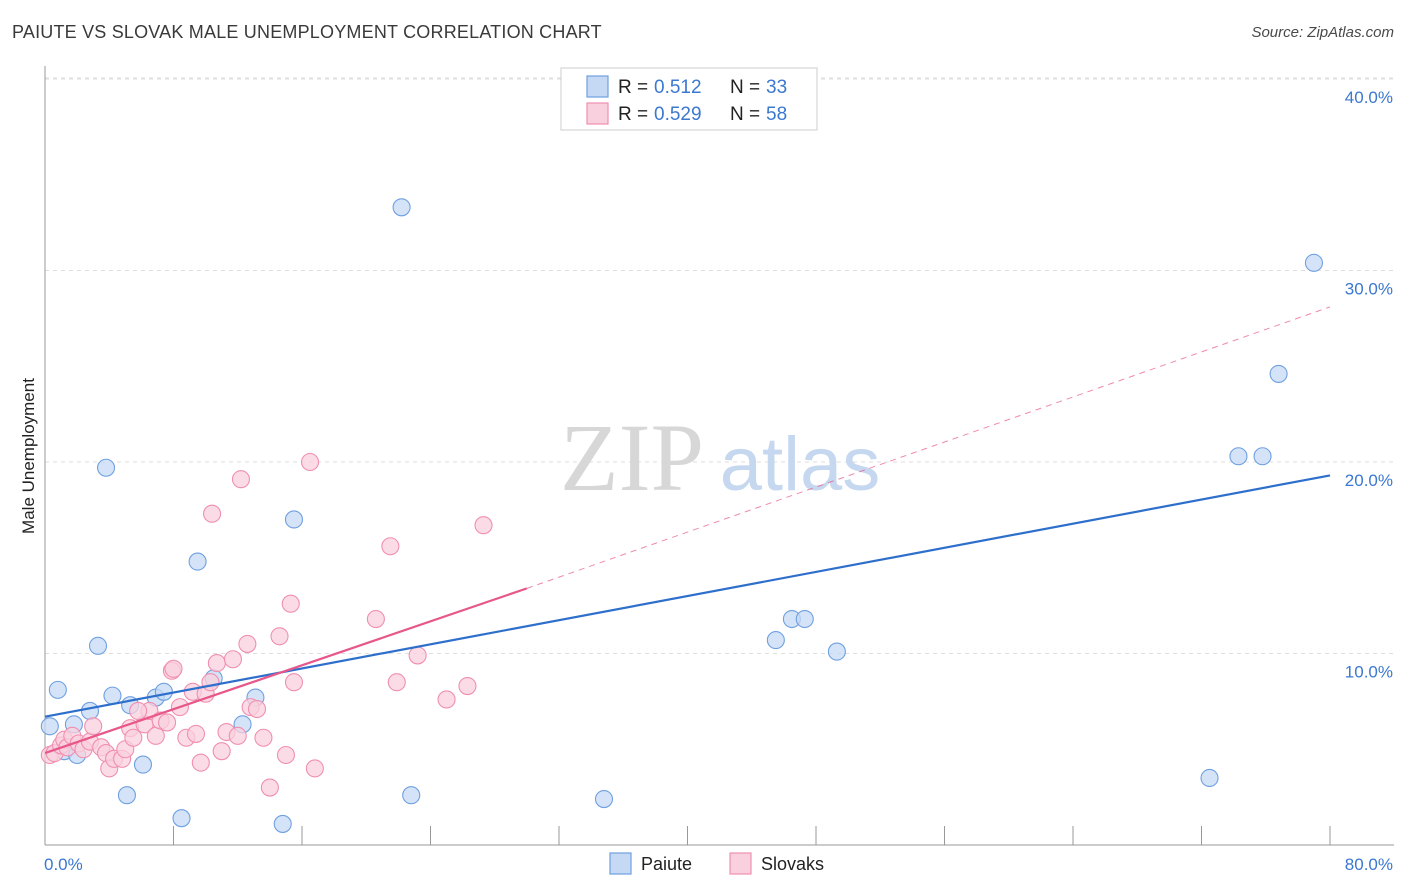 The width and height of the screenshot is (1406, 892). What do you see at coordinates (632, 457) in the screenshot?
I see `watermark-zip: ZIP` at bounding box center [632, 457].